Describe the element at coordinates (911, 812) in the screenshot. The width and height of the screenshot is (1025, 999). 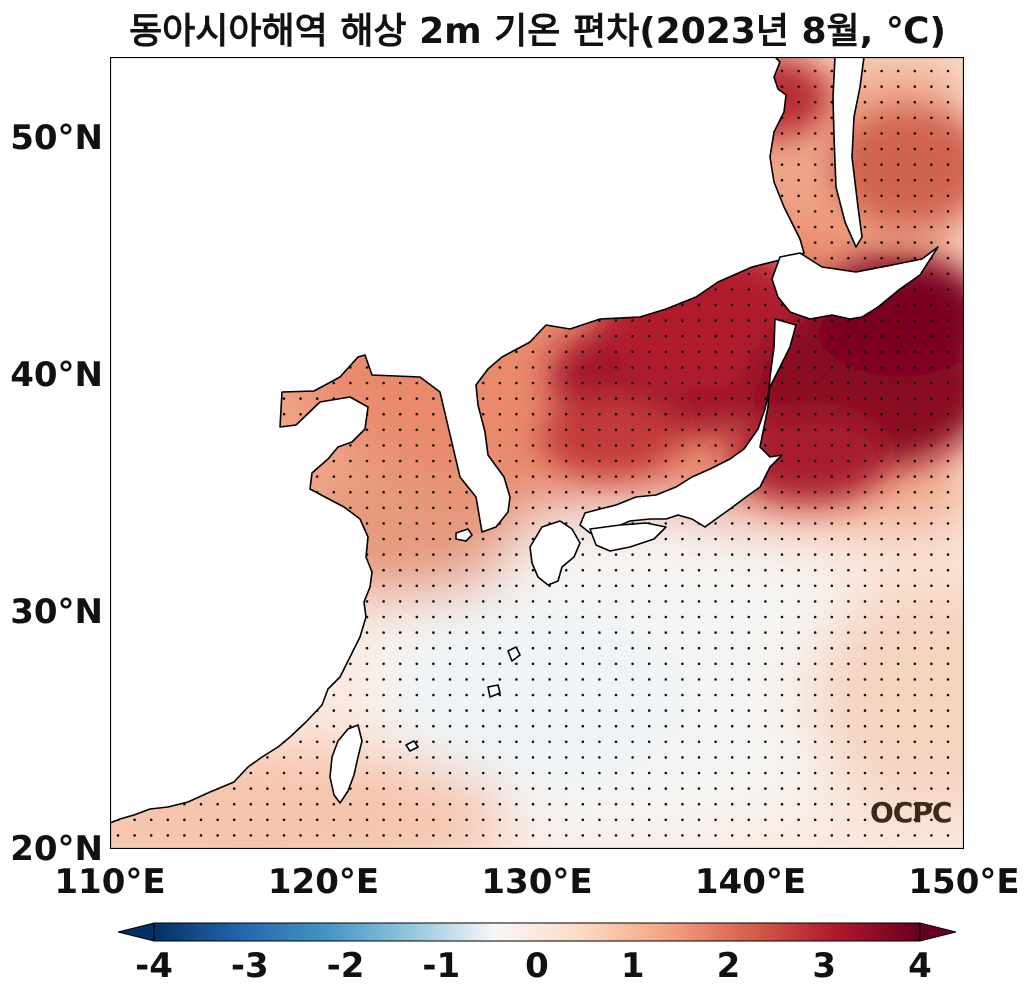
I see `ocpc-logo: OCPC` at that location.